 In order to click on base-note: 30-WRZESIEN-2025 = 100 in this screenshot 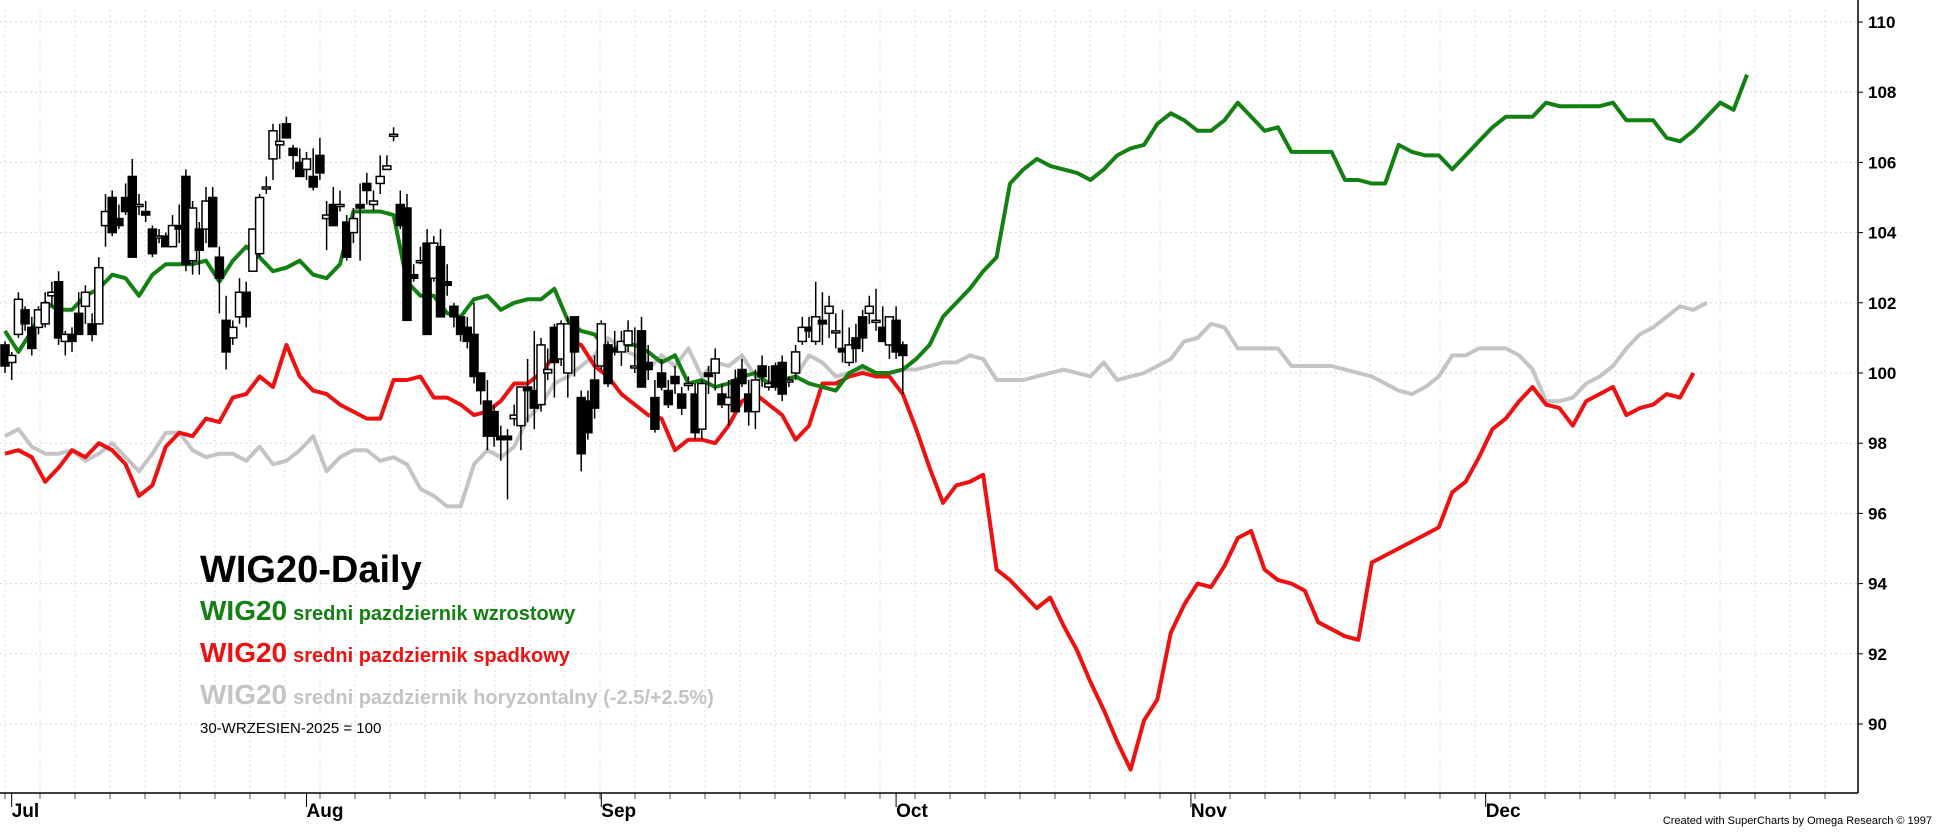, I will do `click(291, 728)`.